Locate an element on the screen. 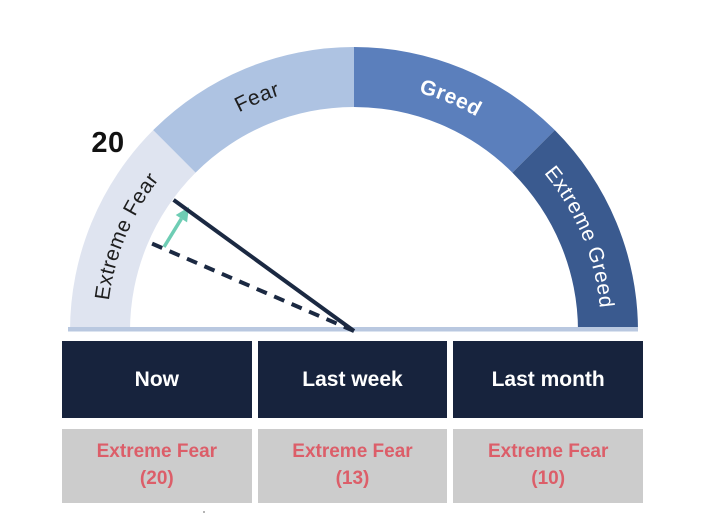  table-cell-last-month: Extreme Fear (10) is located at coordinates (548, 466).